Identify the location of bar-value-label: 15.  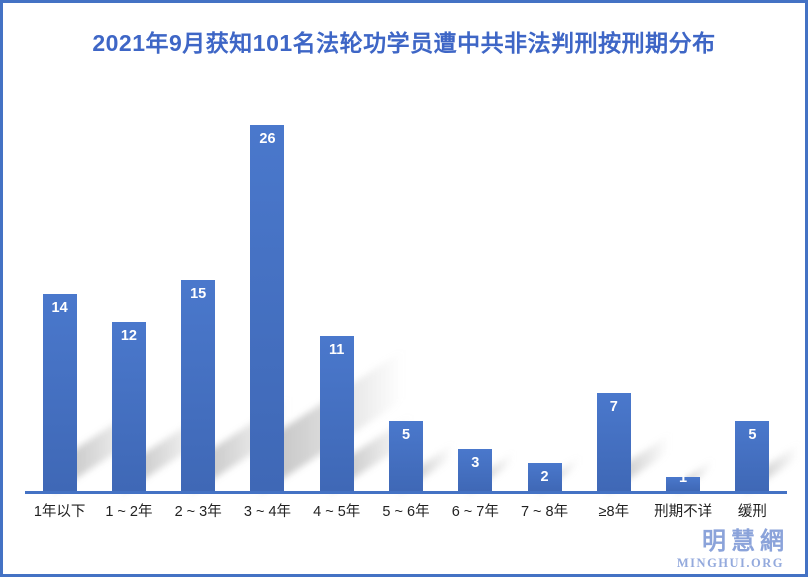
(198, 293).